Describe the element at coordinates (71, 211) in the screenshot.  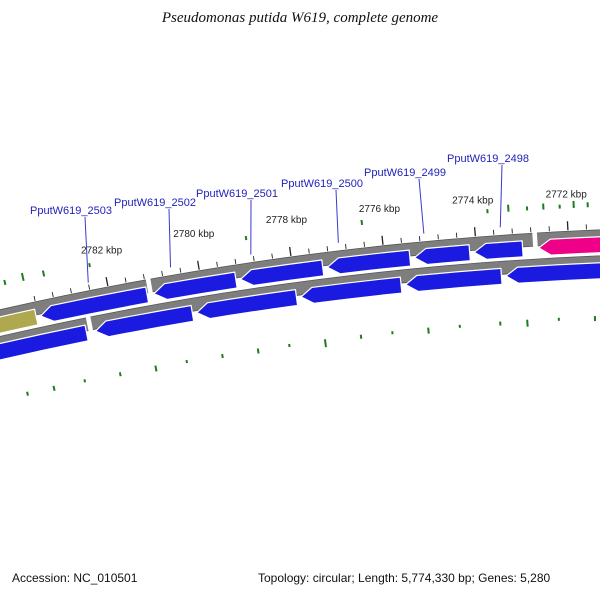
I see `gene-label: PputW619_2503` at that location.